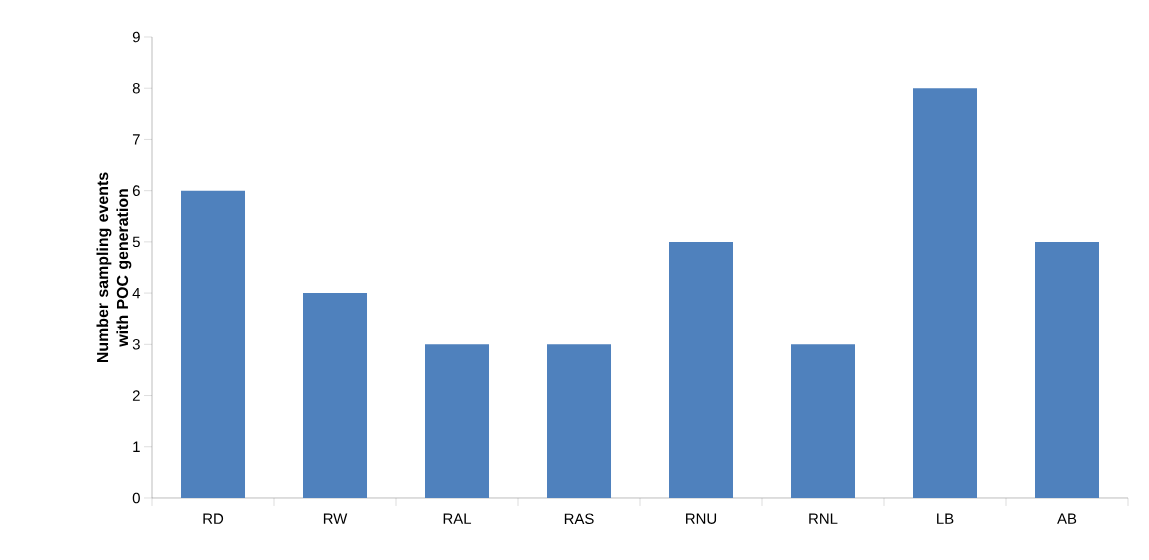 This screenshot has width=1149, height=560. What do you see at coordinates (213, 518) in the screenshot?
I see `x-tick-label: RD` at bounding box center [213, 518].